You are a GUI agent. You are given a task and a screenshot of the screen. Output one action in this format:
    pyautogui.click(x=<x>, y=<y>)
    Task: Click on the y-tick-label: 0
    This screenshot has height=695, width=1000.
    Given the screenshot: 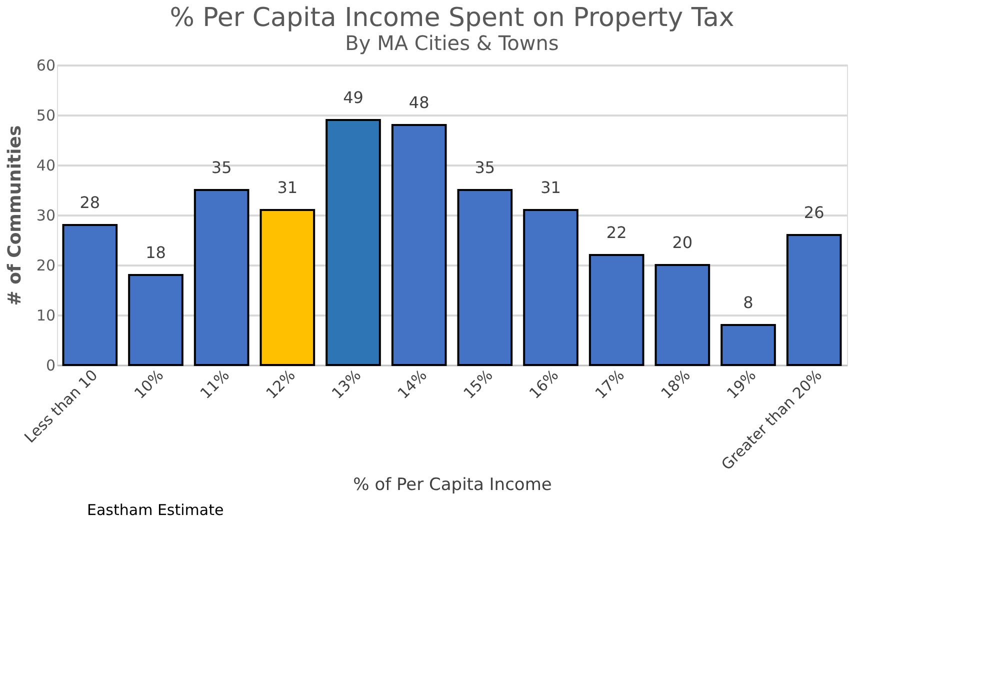 What is the action you would take?
    pyautogui.click(x=51, y=365)
    